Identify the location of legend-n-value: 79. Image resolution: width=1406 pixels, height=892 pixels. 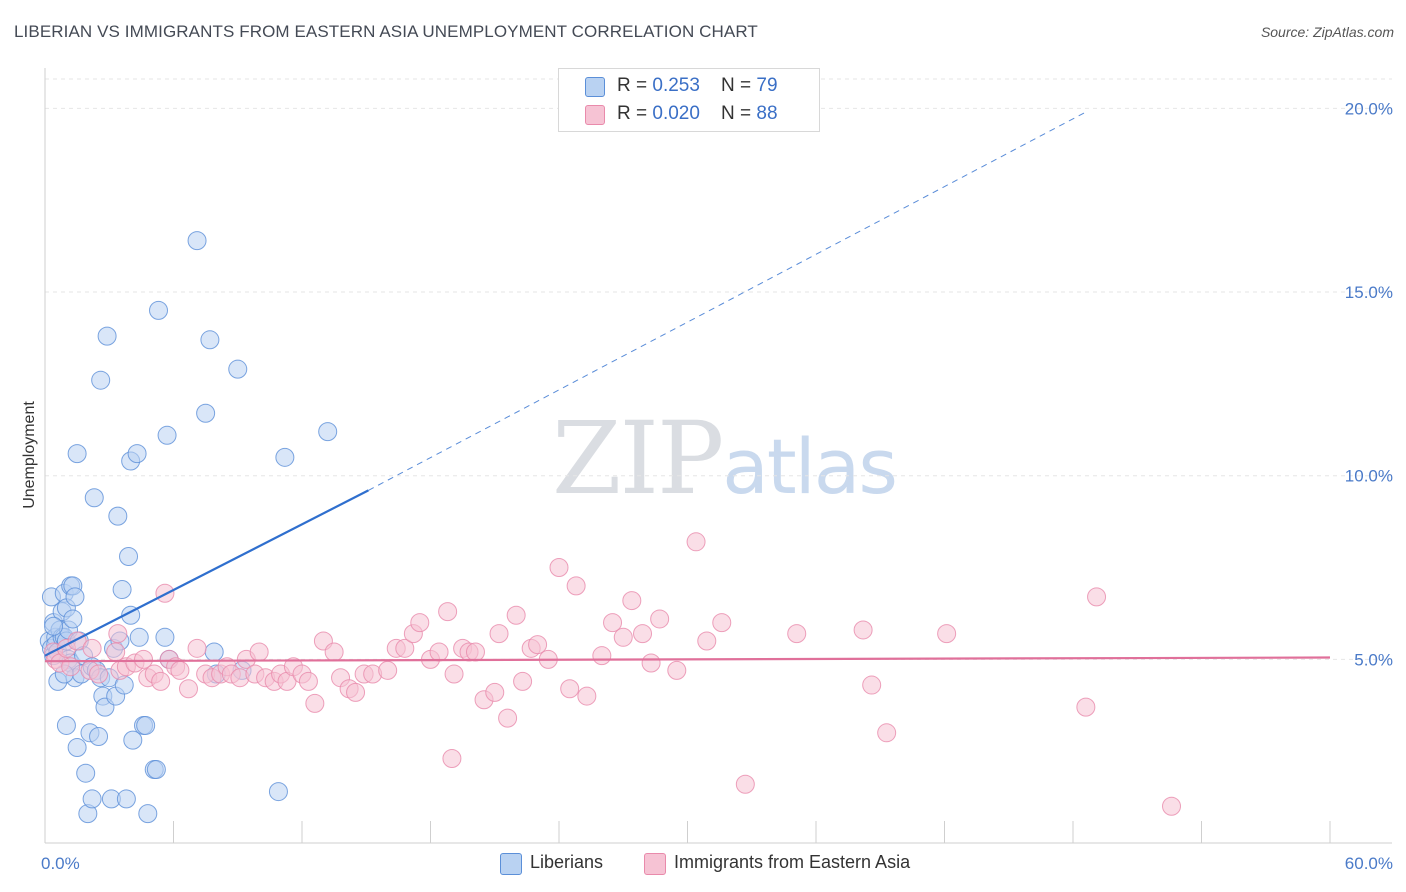
(767, 85).